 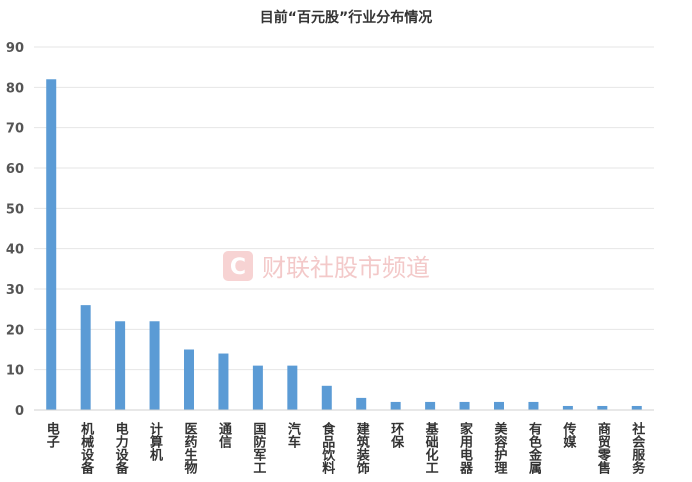 I want to click on x-tick-label: 电子, so click(x=52, y=435).